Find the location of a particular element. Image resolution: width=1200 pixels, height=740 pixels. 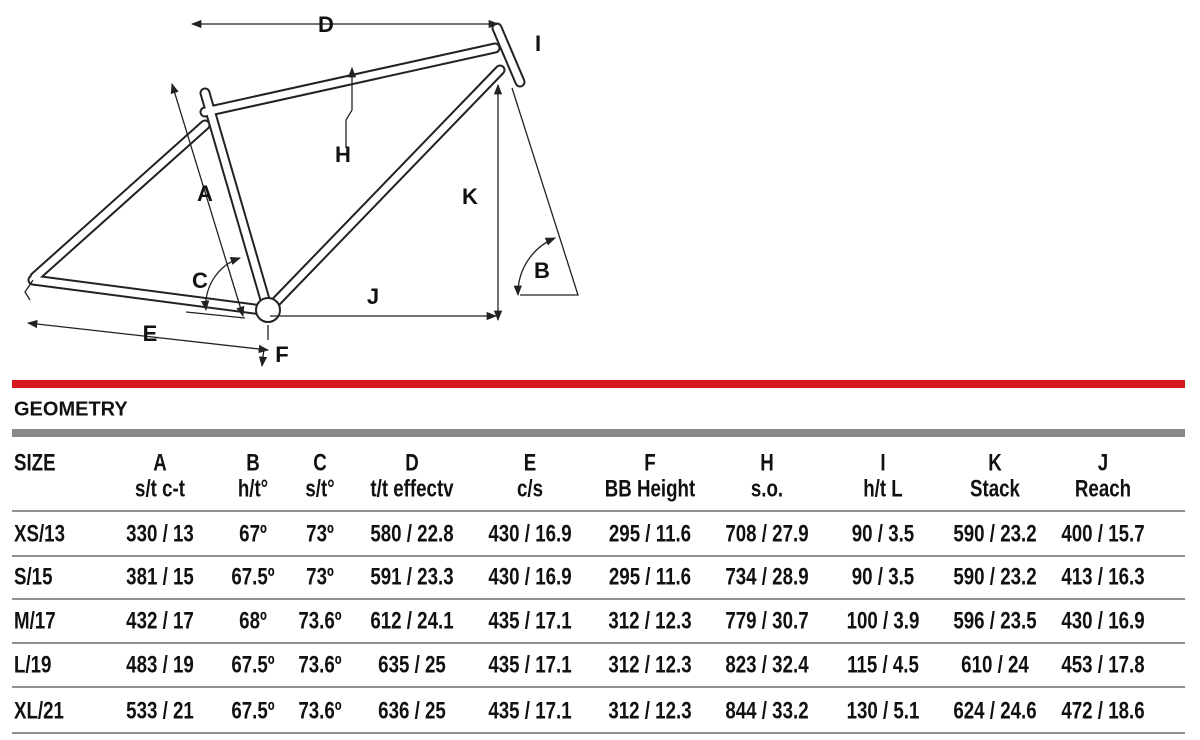

column-letter: D is located at coordinates (412, 462).